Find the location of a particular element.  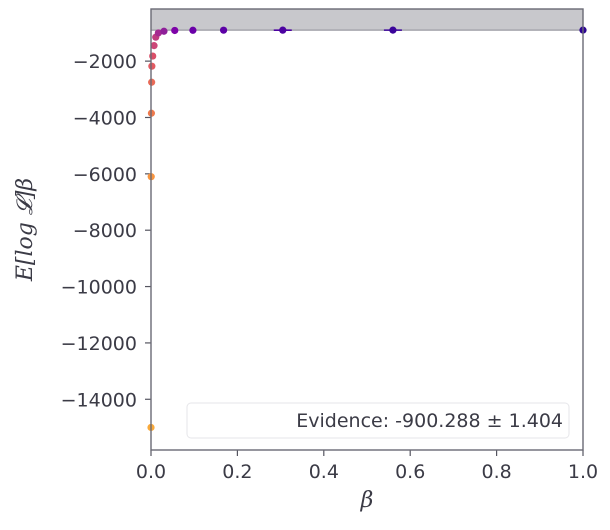

legend: Evidence: -900.288 ± 1.404 is located at coordinates (378, 420).